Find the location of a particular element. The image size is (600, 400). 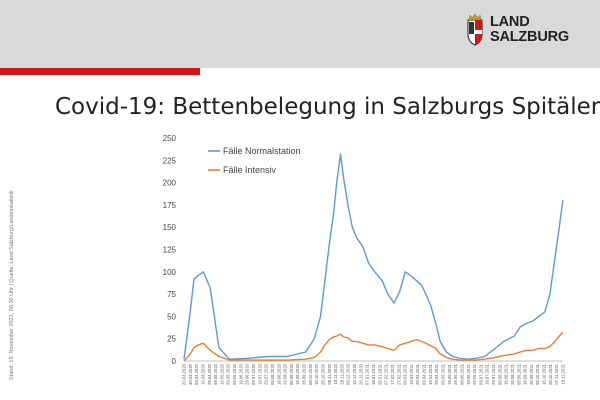

x-tick-label: 28.10.2021 is located at coordinates (550, 374).